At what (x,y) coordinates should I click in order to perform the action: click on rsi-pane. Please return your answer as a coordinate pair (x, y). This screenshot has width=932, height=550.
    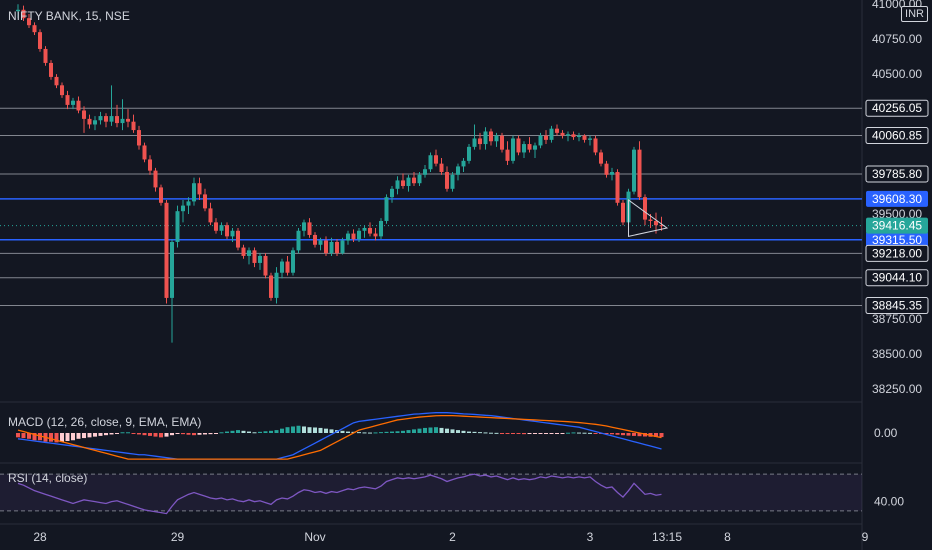
    Looking at the image, I should click on (431, 494).